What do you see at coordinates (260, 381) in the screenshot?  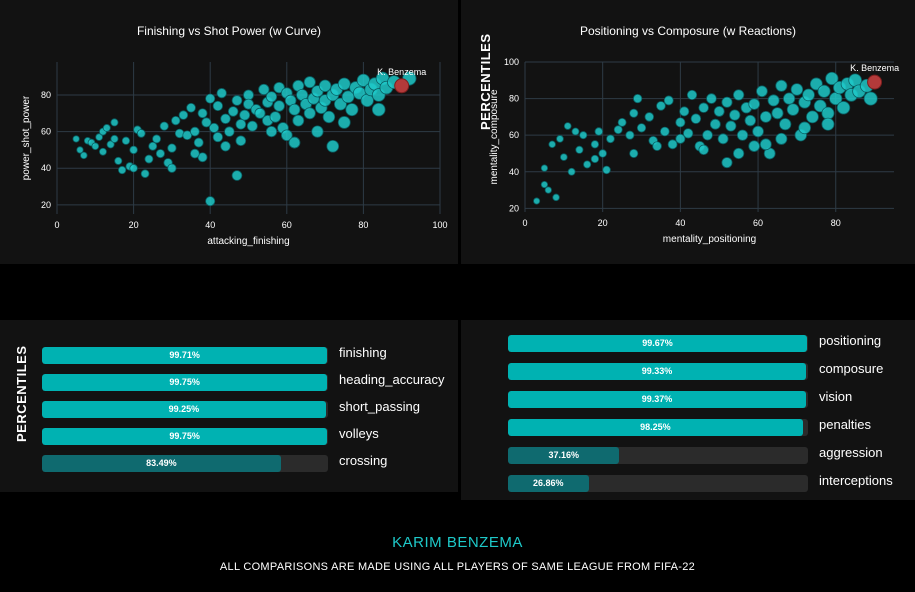 I see `percentile-bar-heading_accuracy: 99.75% heading_accuracy` at bounding box center [260, 381].